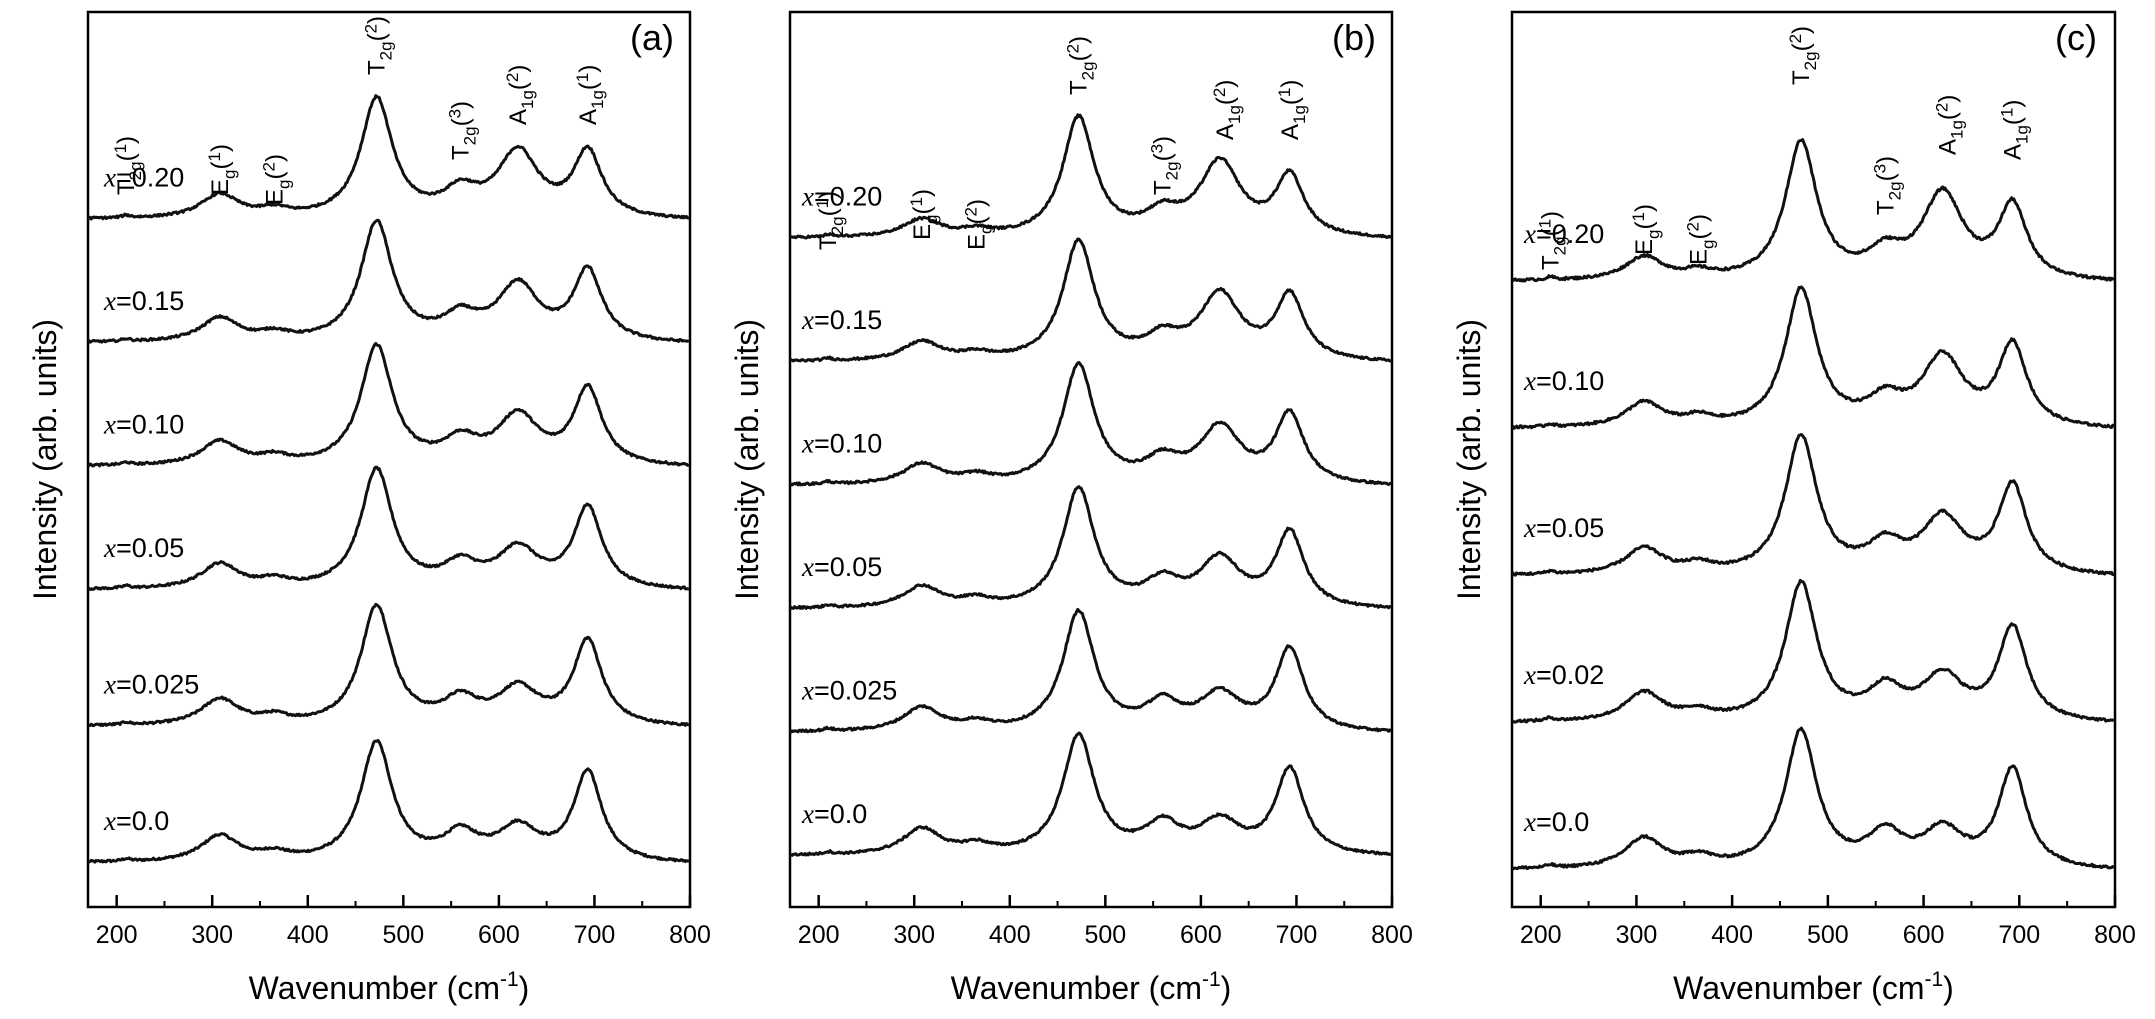 The width and height of the screenshot is (2155, 1019). What do you see at coordinates (2076, 37) in the screenshot?
I see `panel-label: (c)` at bounding box center [2076, 37].